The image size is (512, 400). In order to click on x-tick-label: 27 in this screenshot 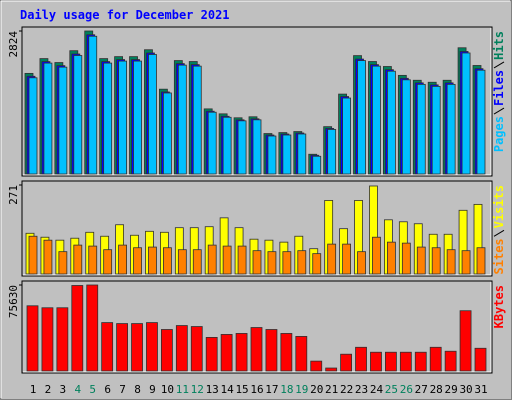, I will do `click(421, 389)`.